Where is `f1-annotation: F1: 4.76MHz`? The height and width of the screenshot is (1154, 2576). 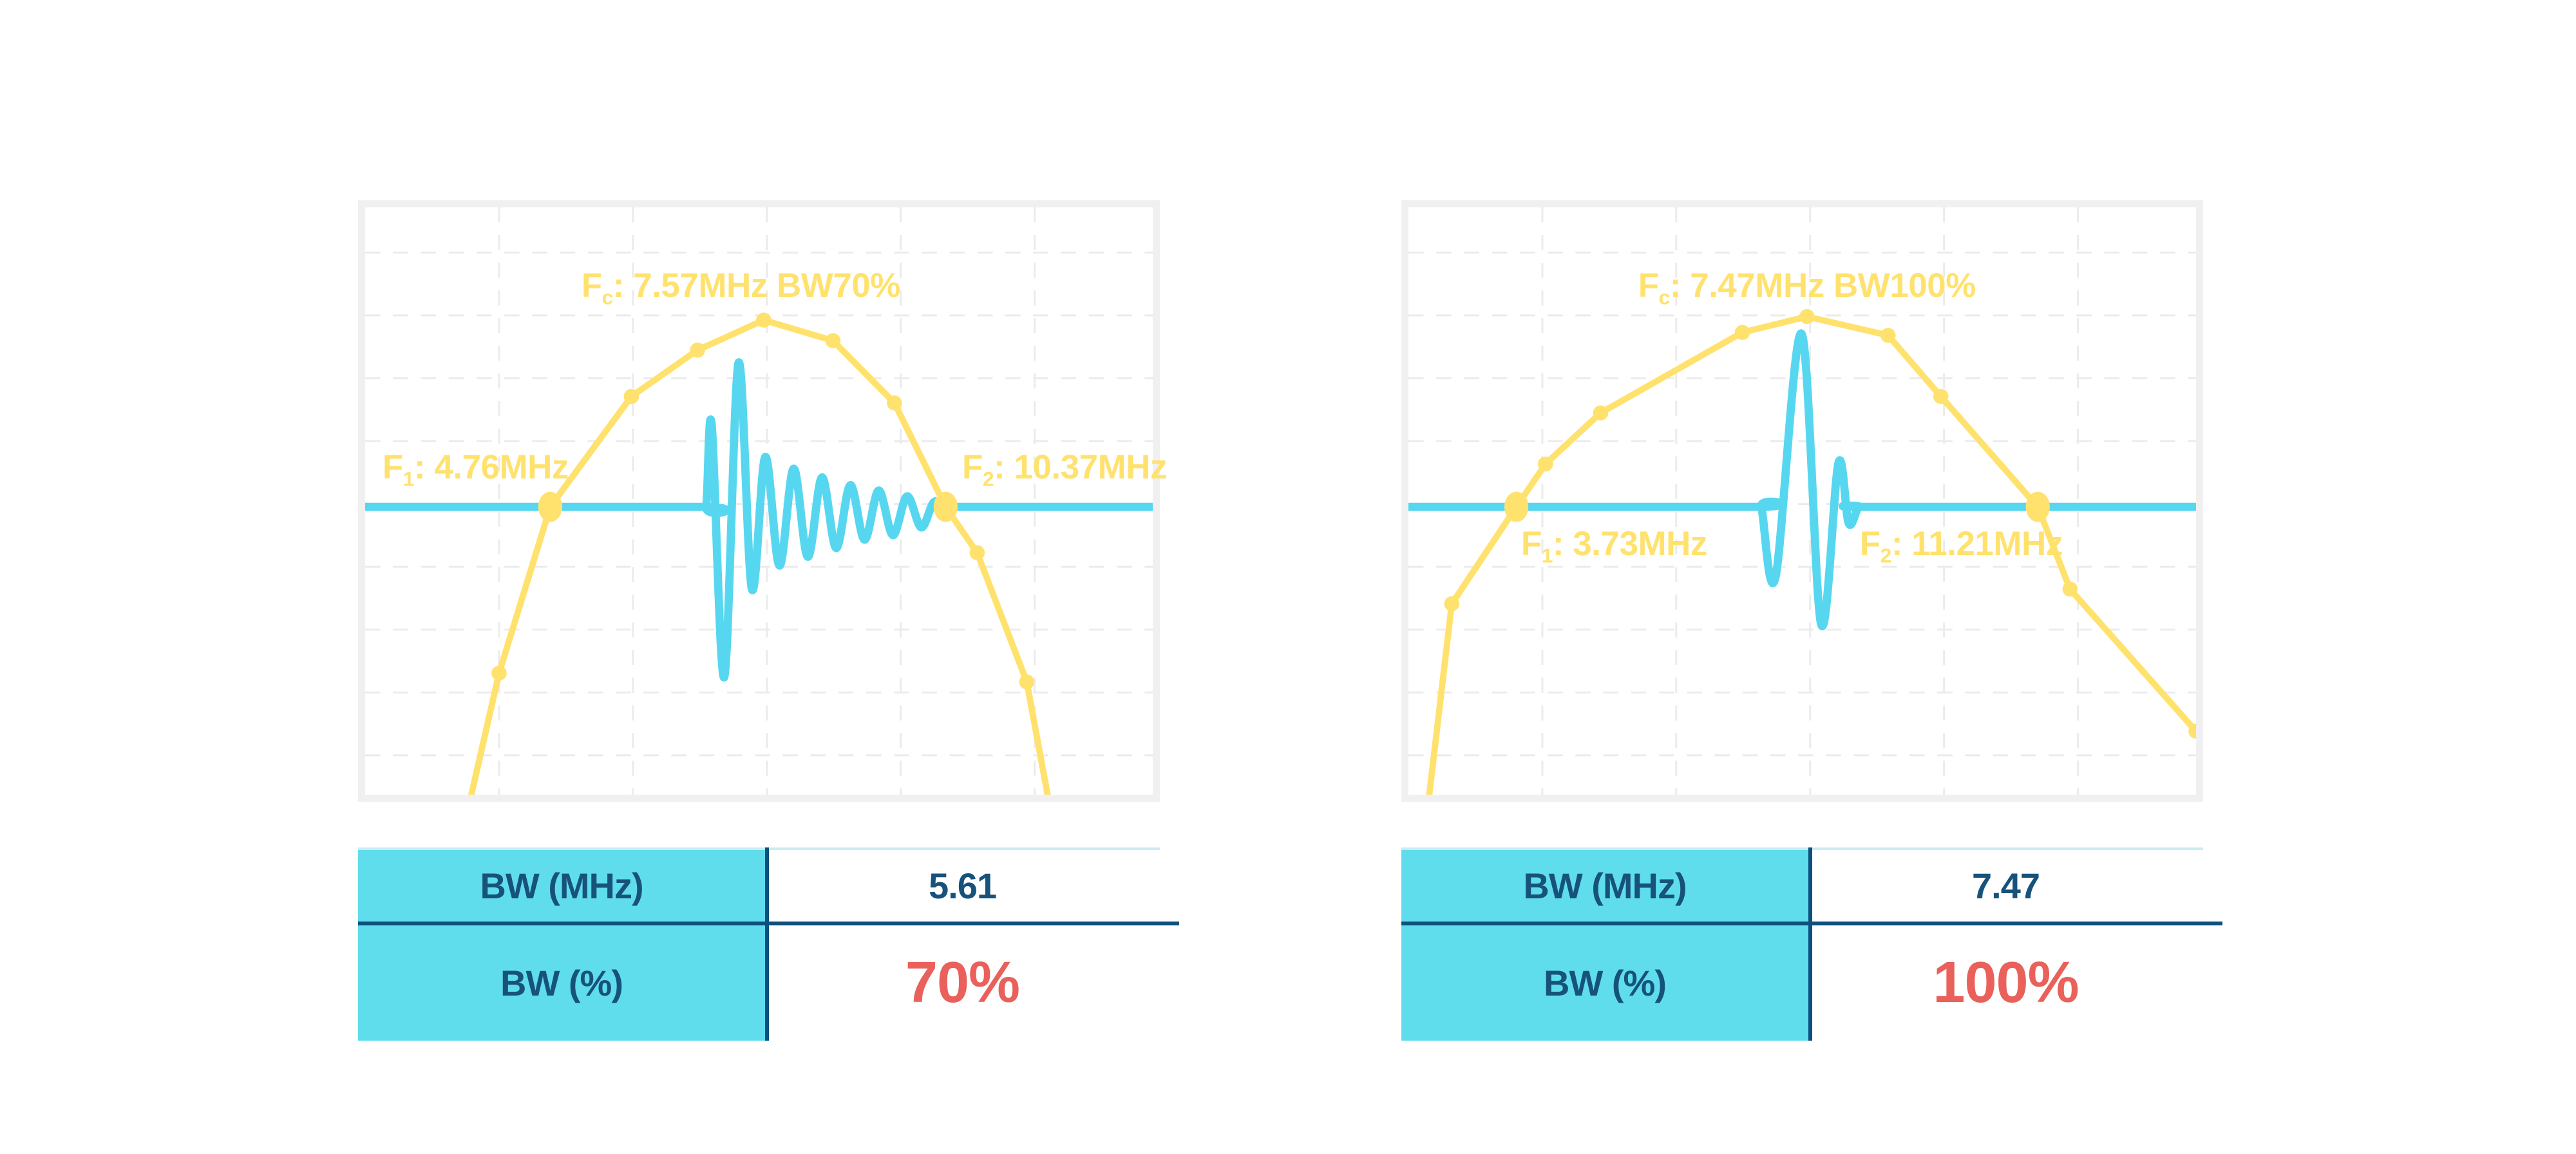 f1-annotation: F1: 4.76MHz is located at coordinates (476, 469).